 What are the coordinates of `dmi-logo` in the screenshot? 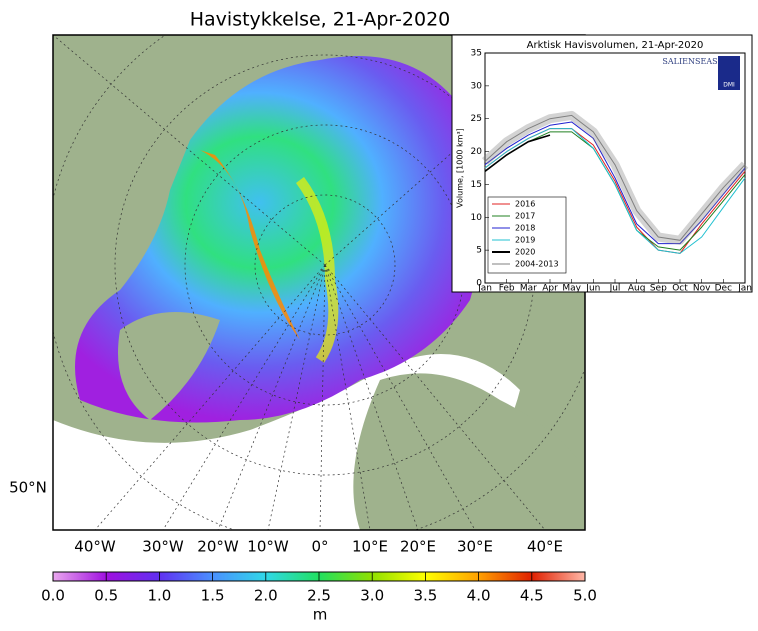 It's located at (729, 73).